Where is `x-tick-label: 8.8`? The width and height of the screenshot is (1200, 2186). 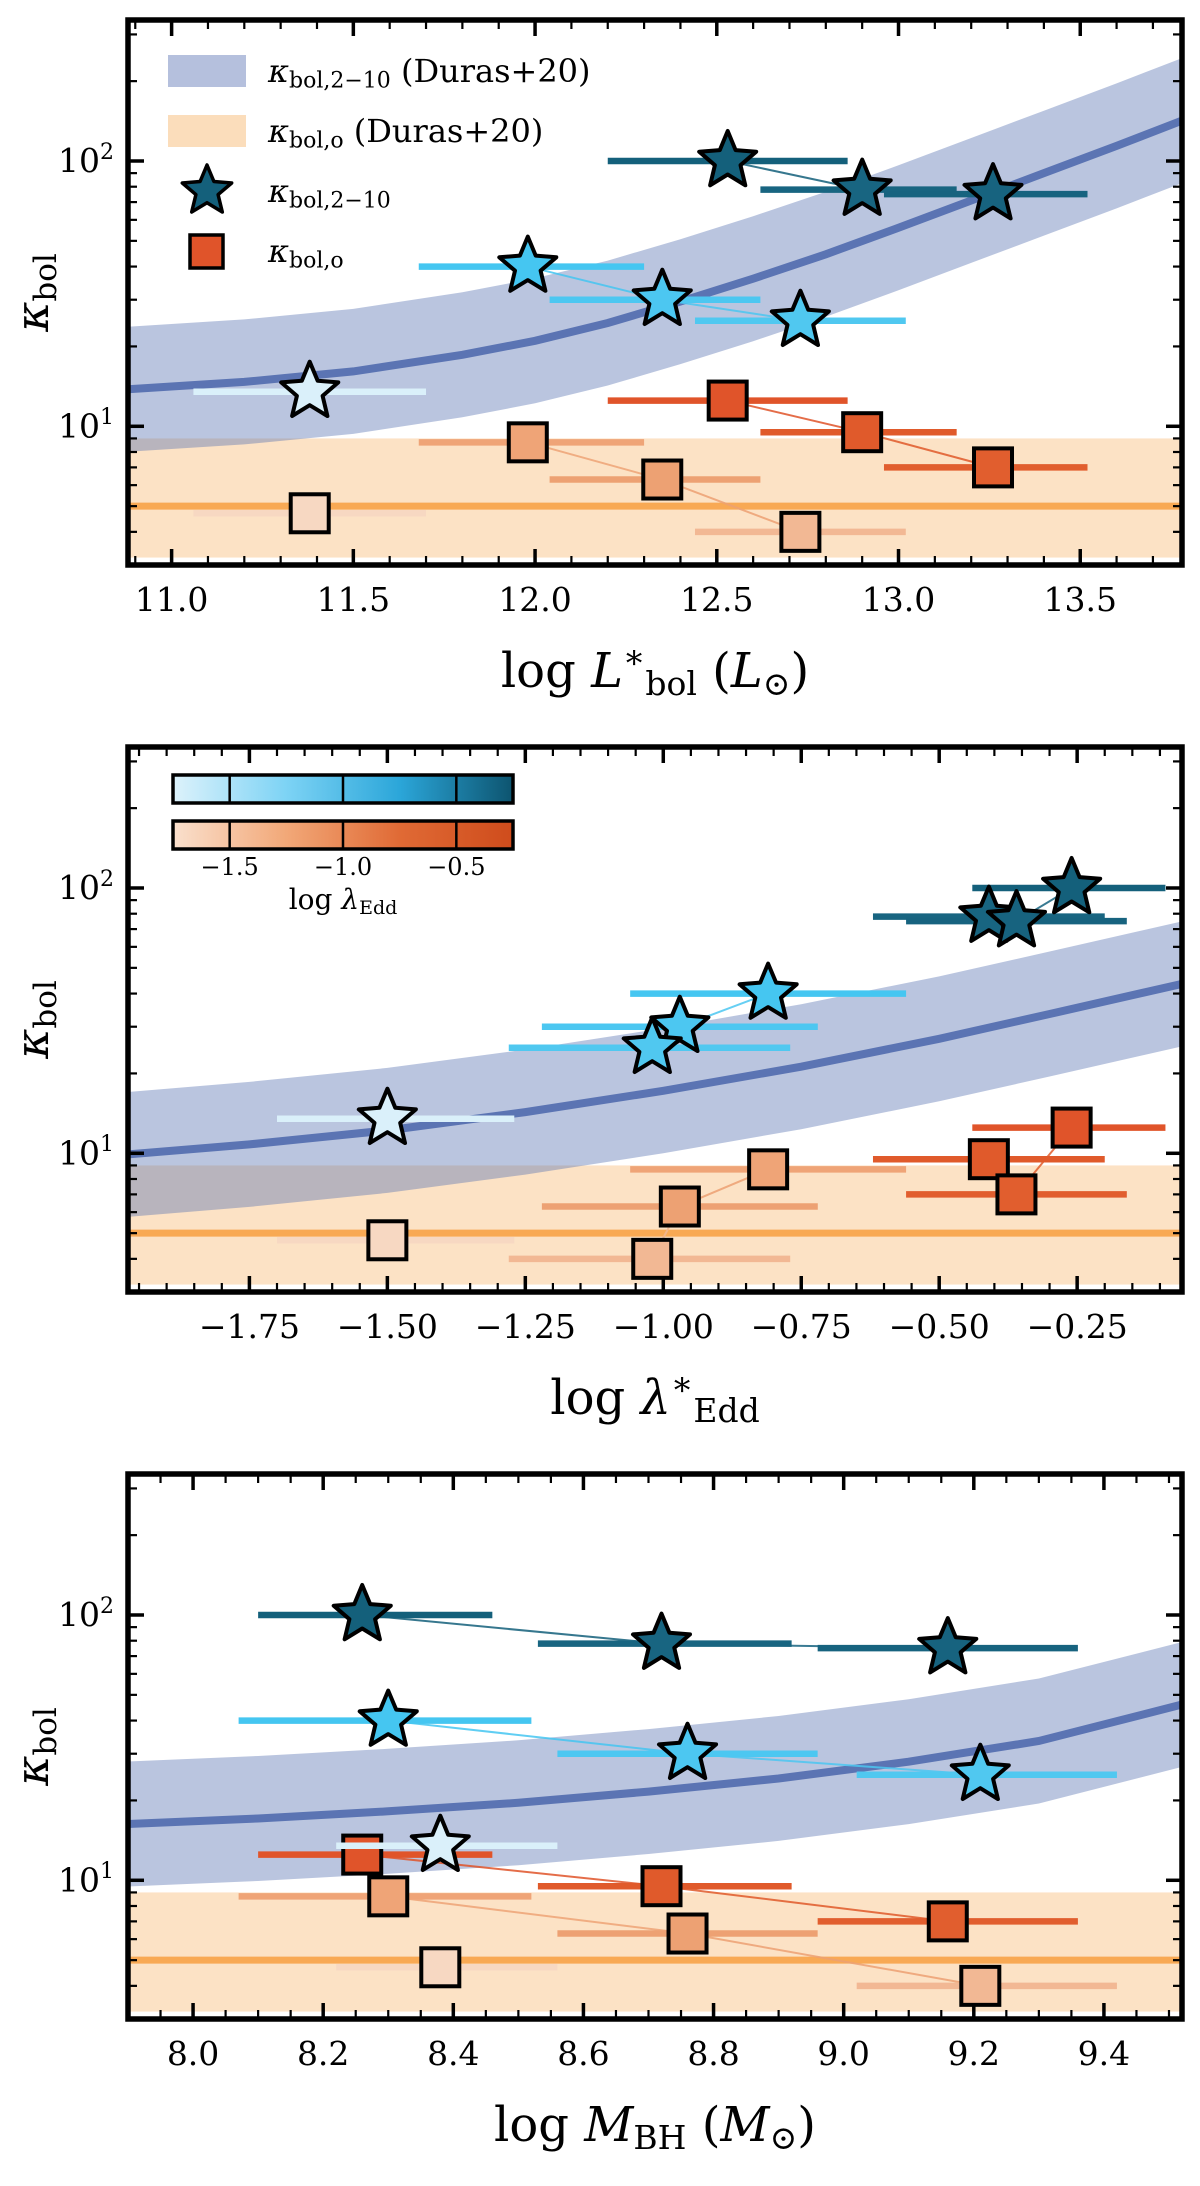 x-tick-label: 8.8 is located at coordinates (713, 2053).